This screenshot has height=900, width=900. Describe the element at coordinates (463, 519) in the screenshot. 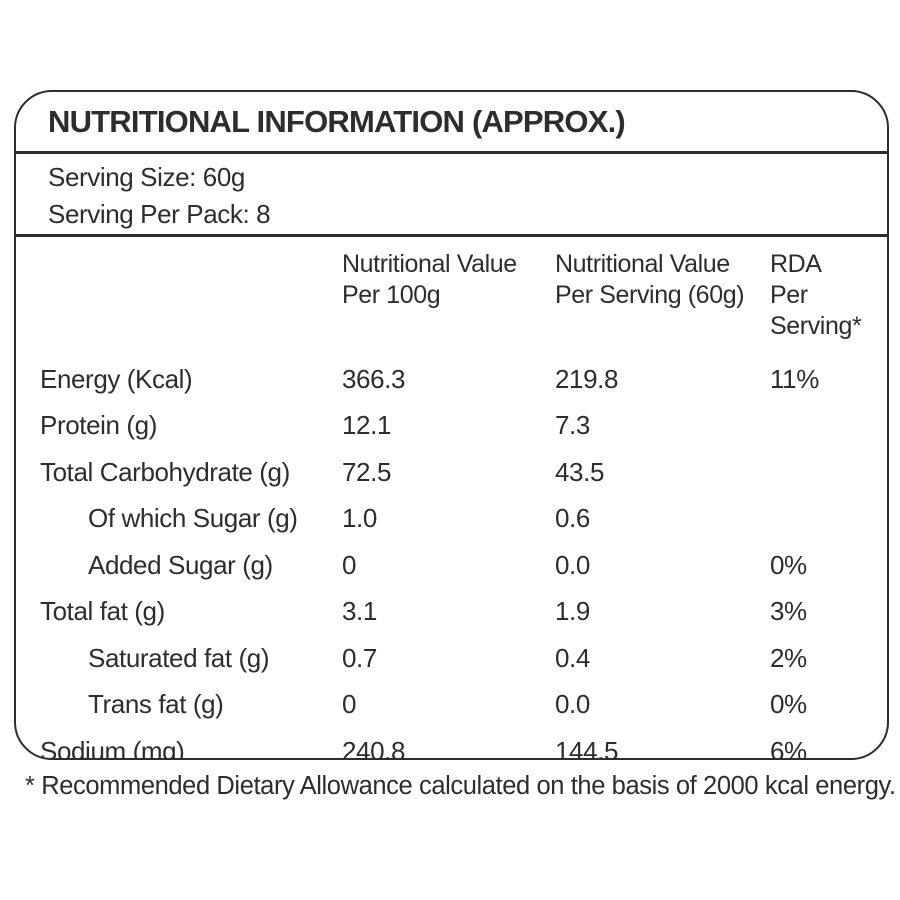

I see `table-row-of-which-sugar: Of which Sugar (g) 1.0 0.6` at that location.